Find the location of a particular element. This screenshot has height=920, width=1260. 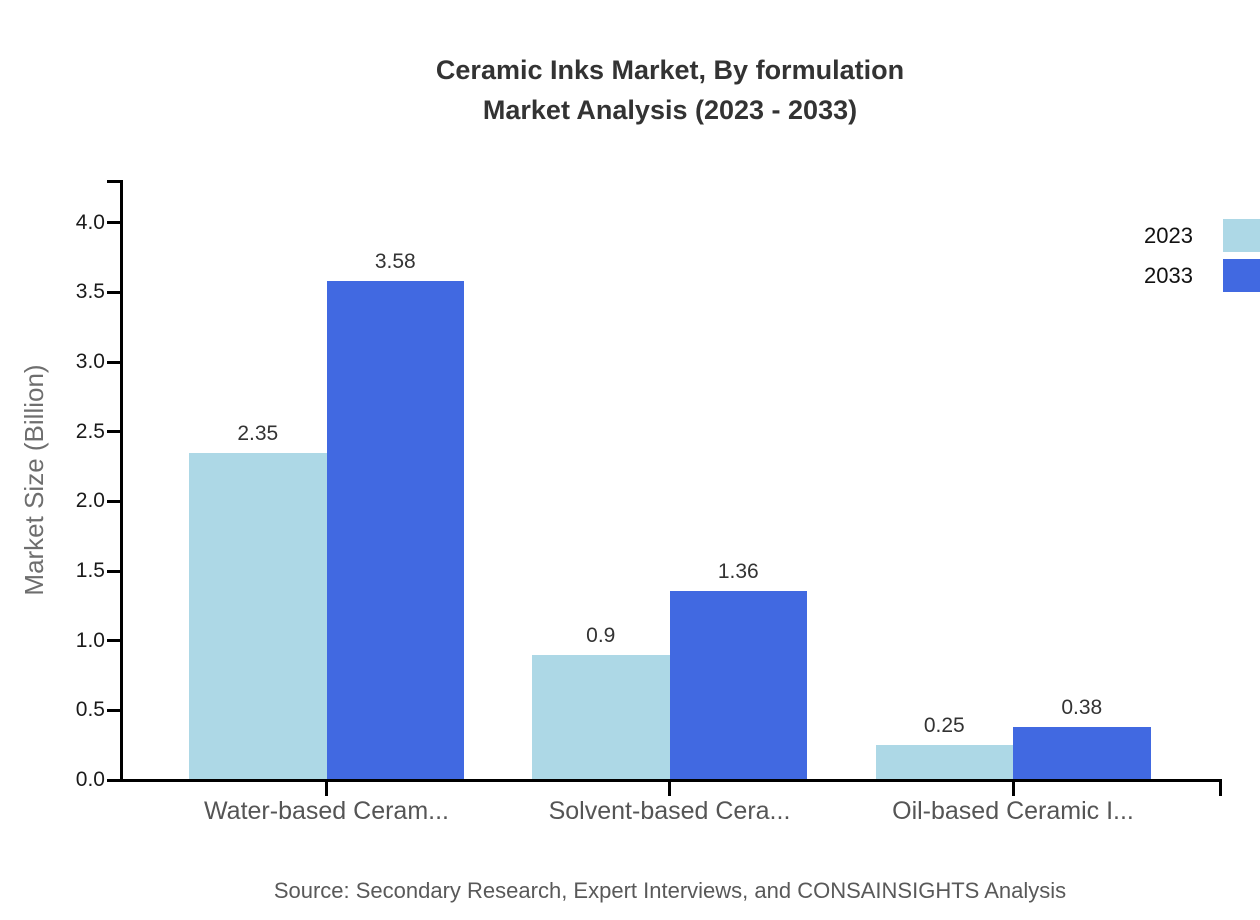

legend-swatch-2033 is located at coordinates (1241, 275).